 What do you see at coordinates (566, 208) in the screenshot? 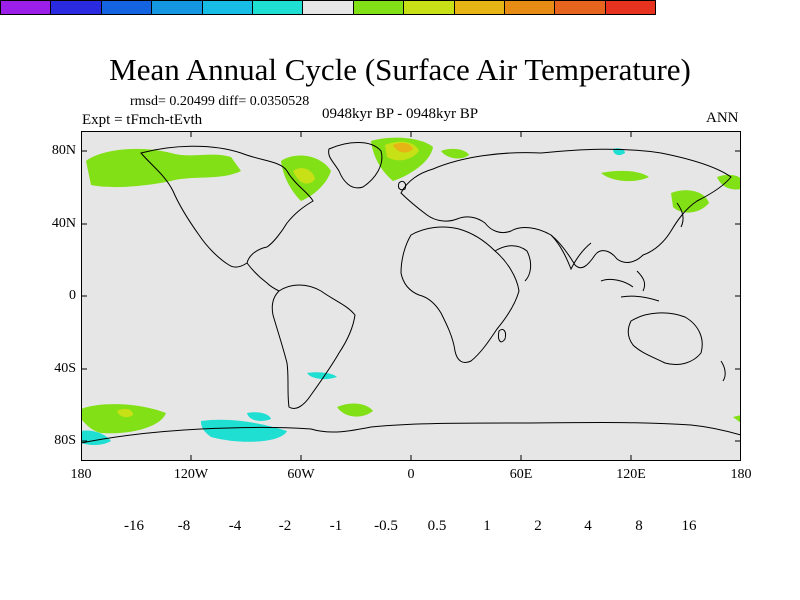
I see `coastline-eurasia` at bounding box center [566, 208].